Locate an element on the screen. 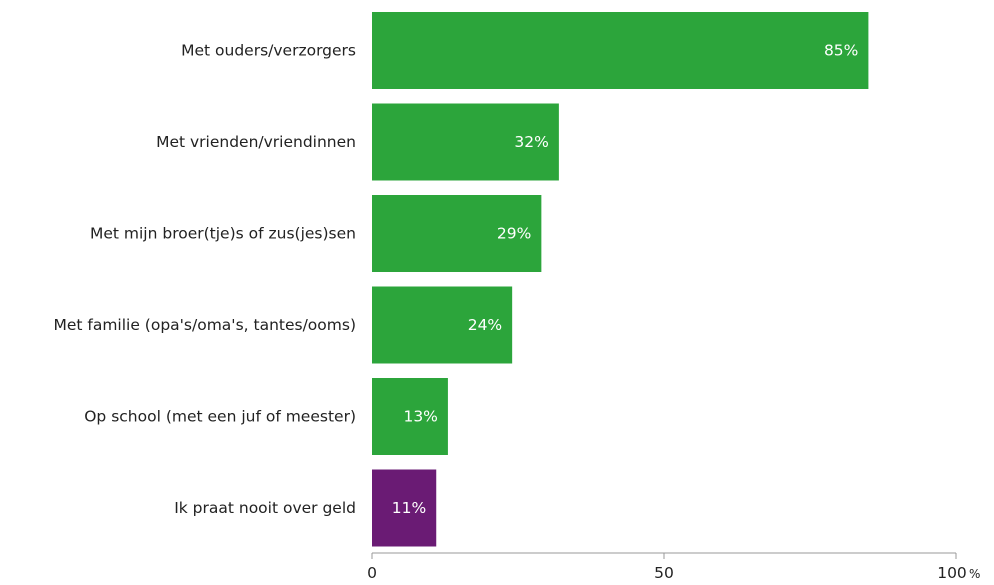  x-axis: 0 50 100% is located at coordinates (673, 567).